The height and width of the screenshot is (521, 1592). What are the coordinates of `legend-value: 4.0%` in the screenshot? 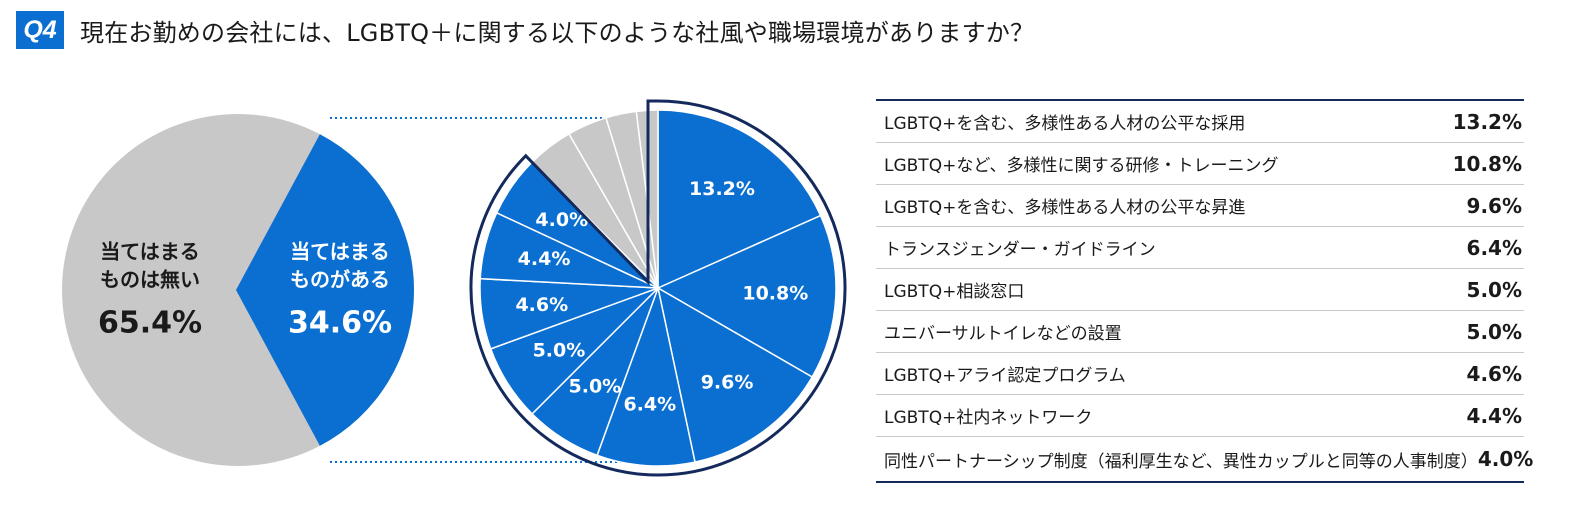 It's located at (1505, 459).